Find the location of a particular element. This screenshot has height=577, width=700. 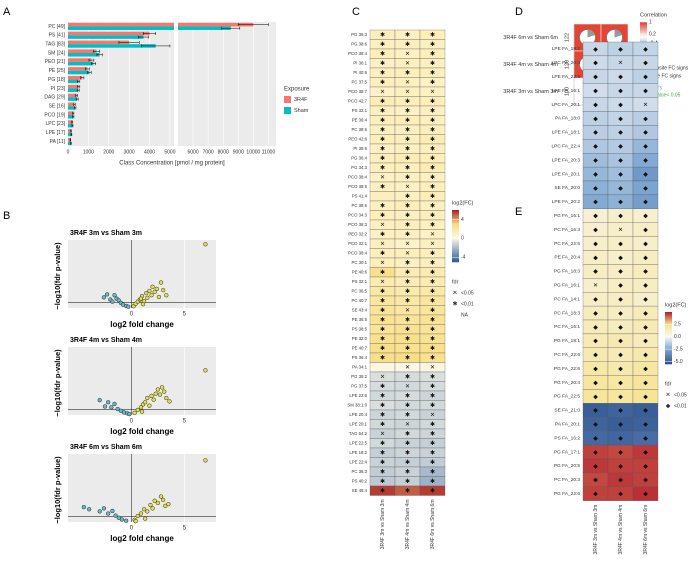

legend-title: Correlation is located at coordinates (653, 15).